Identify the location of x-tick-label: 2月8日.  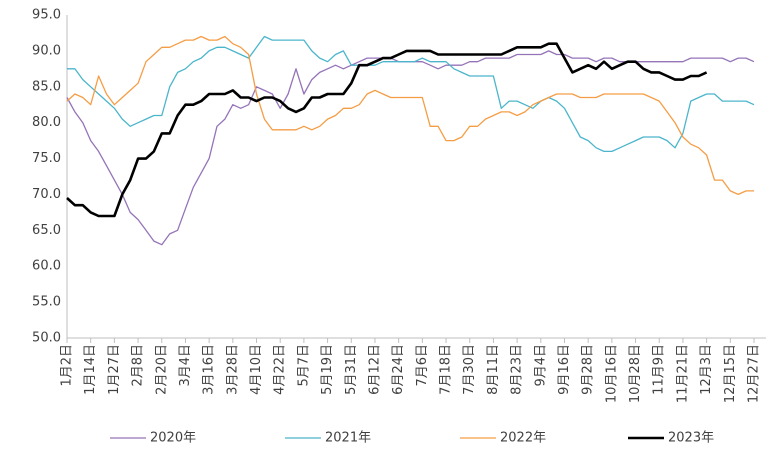
(138, 365).